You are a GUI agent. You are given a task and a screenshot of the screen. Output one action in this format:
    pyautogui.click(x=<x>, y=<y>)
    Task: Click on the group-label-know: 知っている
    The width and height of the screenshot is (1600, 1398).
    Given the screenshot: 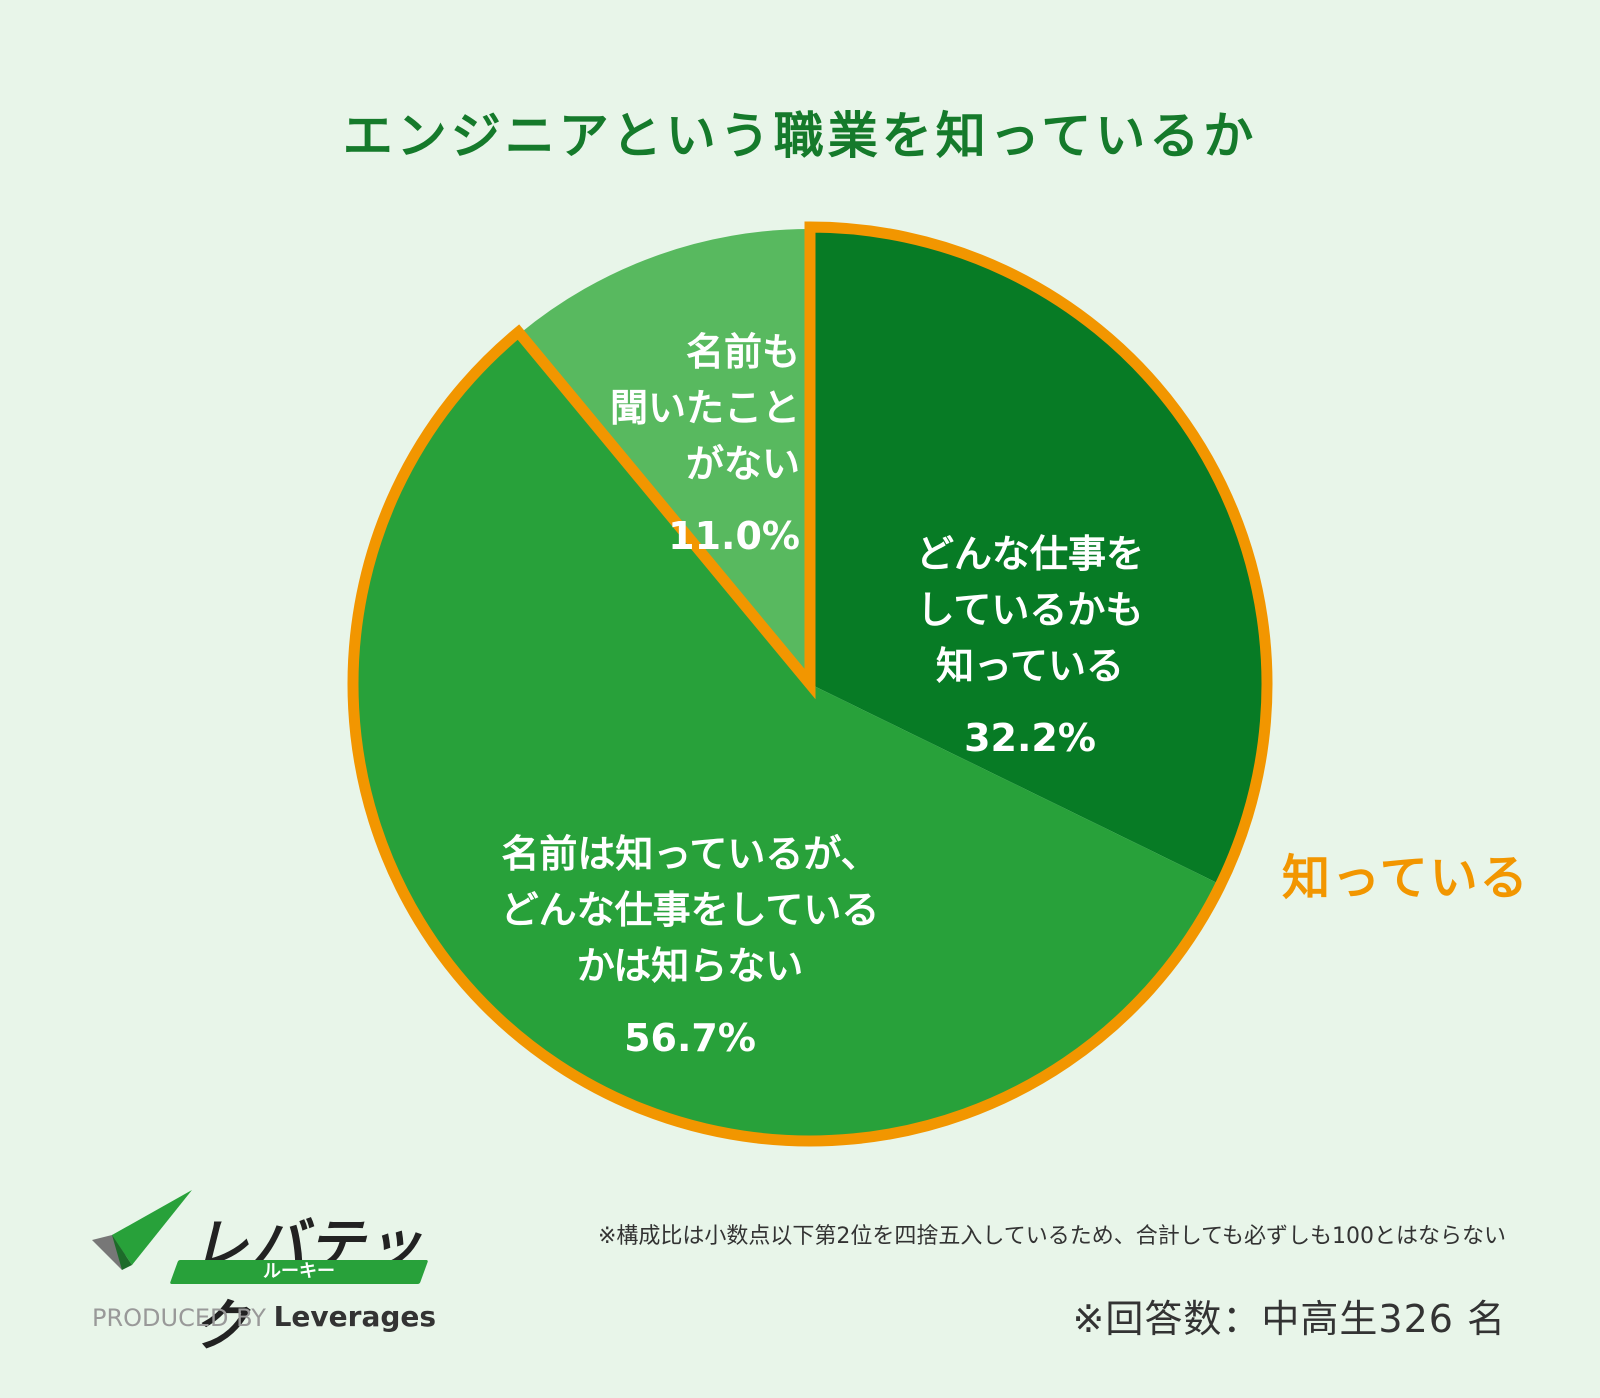 What is the action you would take?
    pyautogui.click(x=1406, y=878)
    